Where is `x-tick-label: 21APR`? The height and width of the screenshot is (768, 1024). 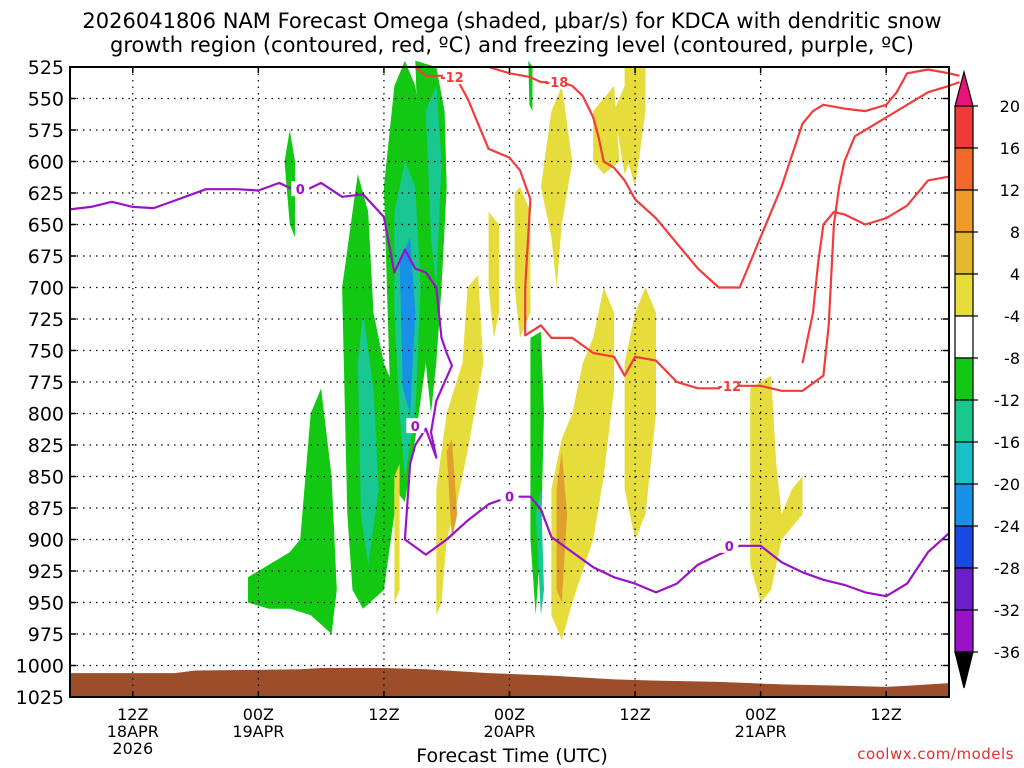 x-tick-label: 21APR is located at coordinates (761, 731).